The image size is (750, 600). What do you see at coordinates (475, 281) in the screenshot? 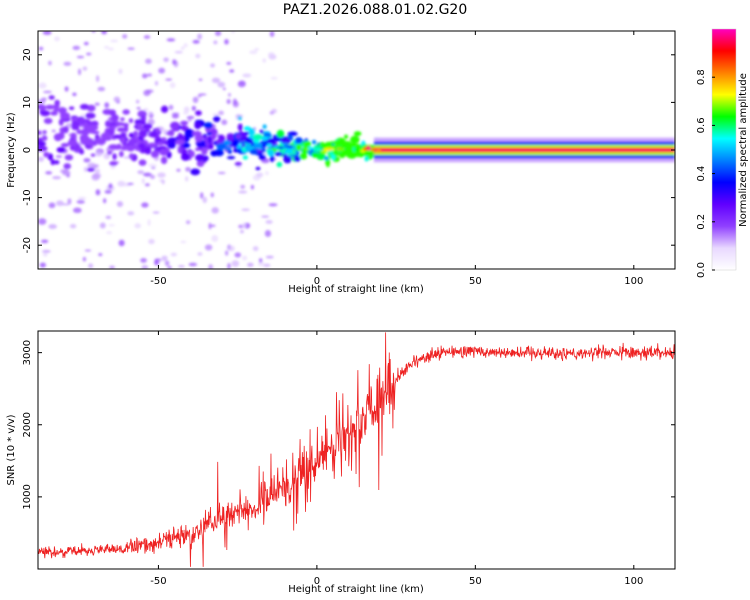
I see `spectrogram-x-tick-label: 50` at bounding box center [475, 281].